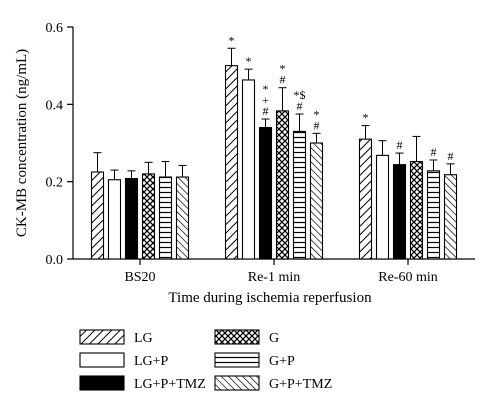 Image resolution: width=500 pixels, height=409 pixels. What do you see at coordinates (249, 61) in the screenshot?
I see `significance-mark-1-1: *` at bounding box center [249, 61].